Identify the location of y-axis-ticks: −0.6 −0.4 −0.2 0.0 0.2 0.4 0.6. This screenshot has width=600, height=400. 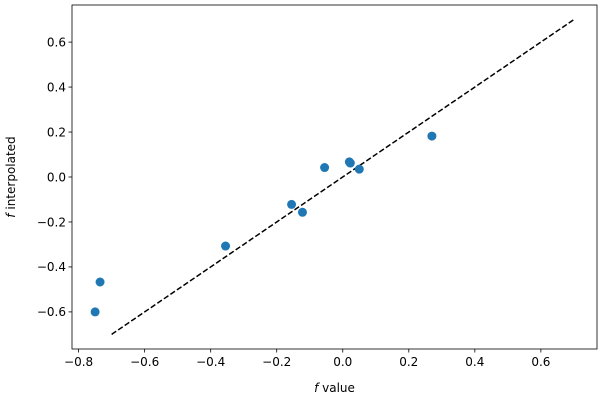
(54, 177).